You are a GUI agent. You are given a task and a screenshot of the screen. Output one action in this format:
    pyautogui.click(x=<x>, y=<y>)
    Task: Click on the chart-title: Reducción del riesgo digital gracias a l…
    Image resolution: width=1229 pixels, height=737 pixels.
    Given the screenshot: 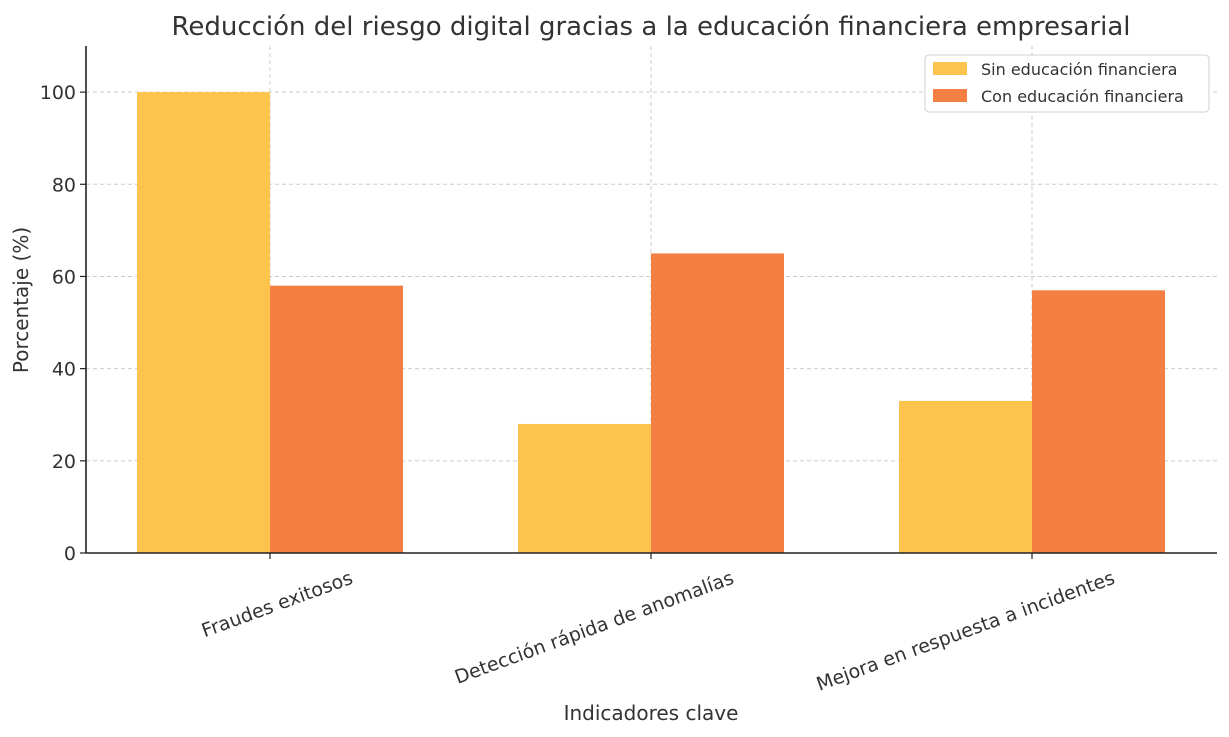 What is the action you would take?
    pyautogui.click(x=650, y=27)
    